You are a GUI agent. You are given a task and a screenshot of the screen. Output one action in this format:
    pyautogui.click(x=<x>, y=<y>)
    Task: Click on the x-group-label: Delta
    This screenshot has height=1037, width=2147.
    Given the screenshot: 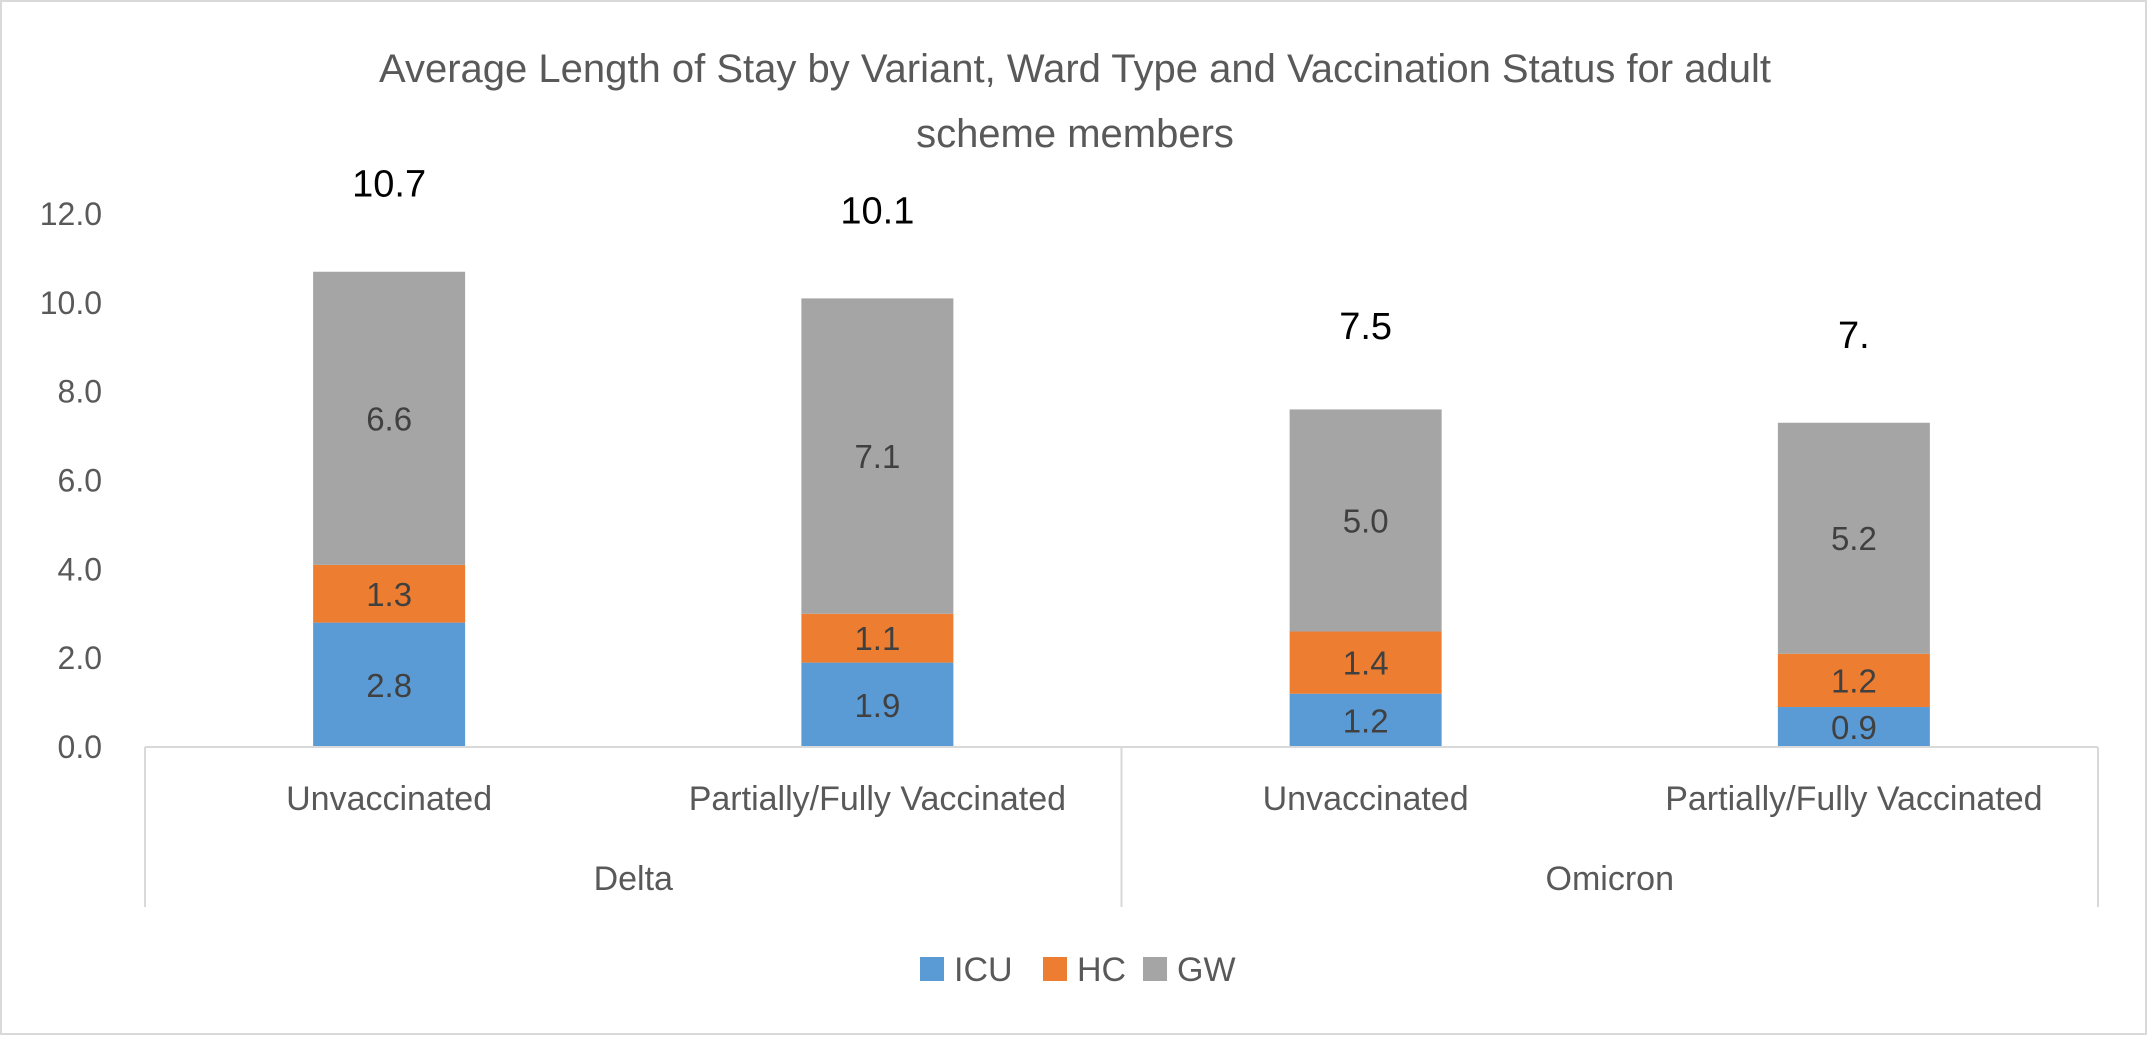 What is the action you would take?
    pyautogui.click(x=633, y=879)
    